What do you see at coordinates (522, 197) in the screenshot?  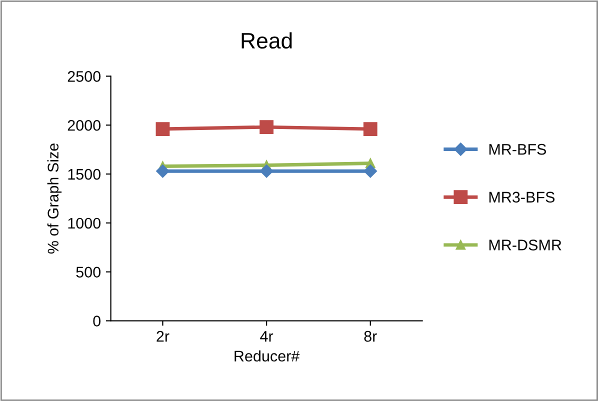 I see `legend-label: MR3-BFS` at bounding box center [522, 197].